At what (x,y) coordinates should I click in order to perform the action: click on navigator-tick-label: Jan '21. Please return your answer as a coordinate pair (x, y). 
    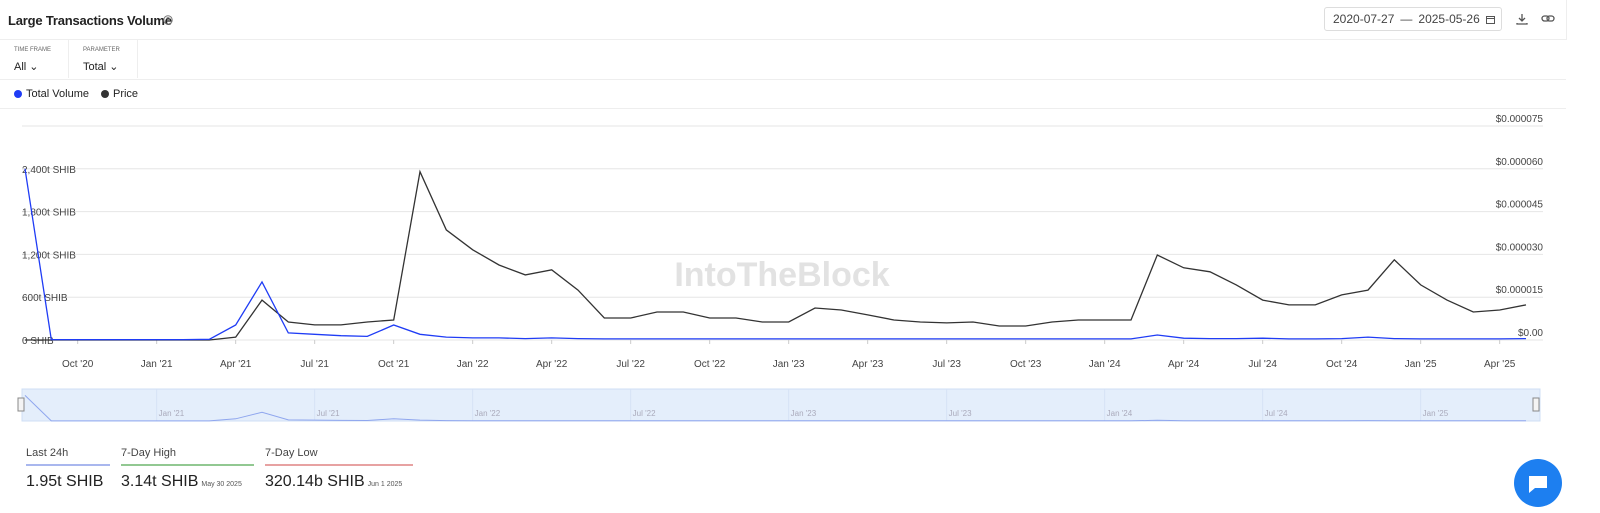
    Looking at the image, I should click on (172, 413).